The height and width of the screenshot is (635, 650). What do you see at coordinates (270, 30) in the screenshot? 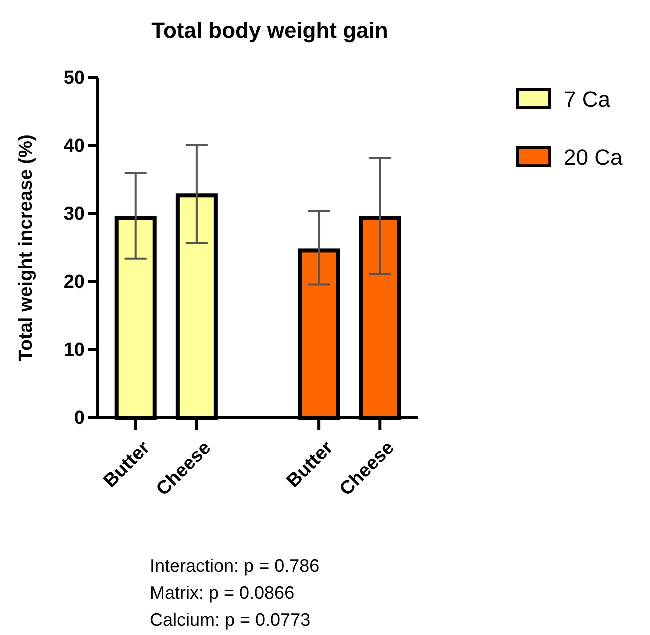
I see `chart-title: Total body weight gain` at bounding box center [270, 30].